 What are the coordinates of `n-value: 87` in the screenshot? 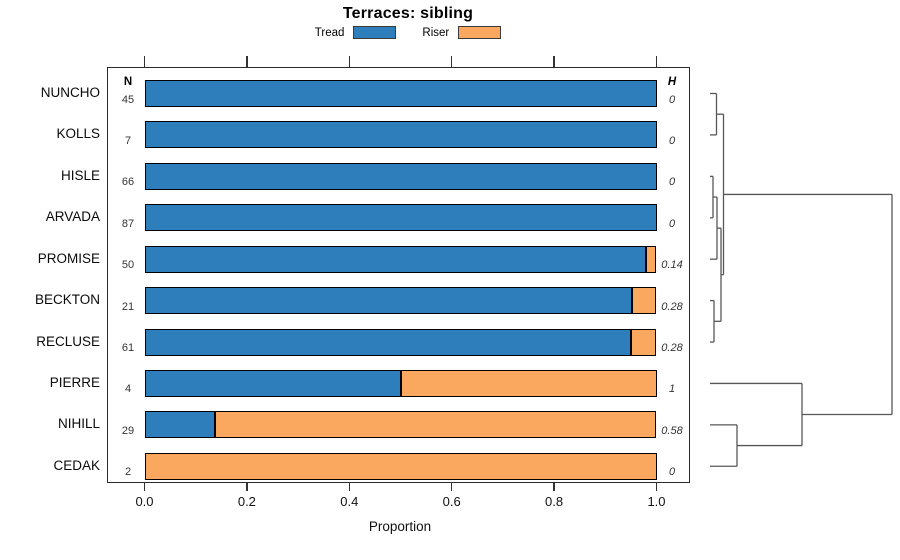 It's located at (128, 223).